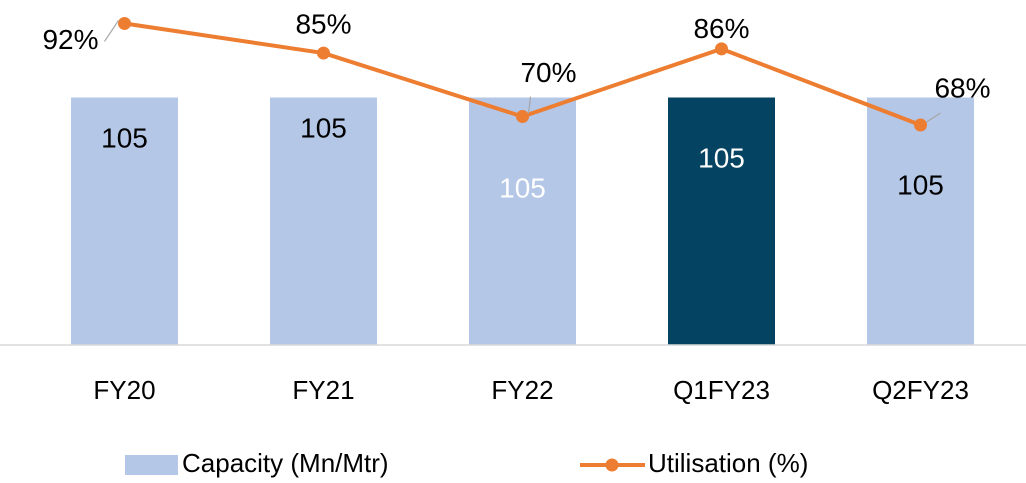 This screenshot has height=483, width=1026. Describe the element at coordinates (721, 28) in the screenshot. I see `line-value-label: 86%` at that location.